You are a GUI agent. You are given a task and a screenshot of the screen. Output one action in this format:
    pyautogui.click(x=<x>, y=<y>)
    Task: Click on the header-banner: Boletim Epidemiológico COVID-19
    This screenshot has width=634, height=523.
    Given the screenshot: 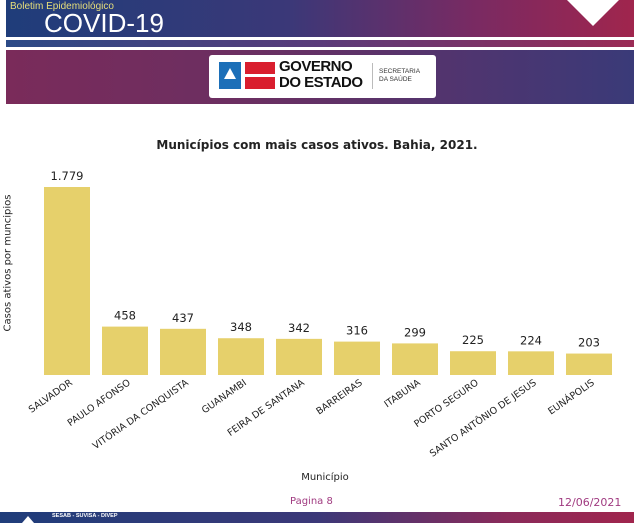 What is the action you would take?
    pyautogui.click(x=320, y=19)
    